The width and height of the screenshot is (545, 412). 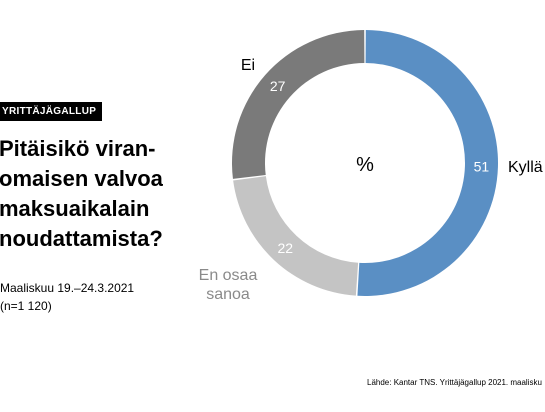 I want to click on category-label-1: Kyllä, so click(x=525, y=167).